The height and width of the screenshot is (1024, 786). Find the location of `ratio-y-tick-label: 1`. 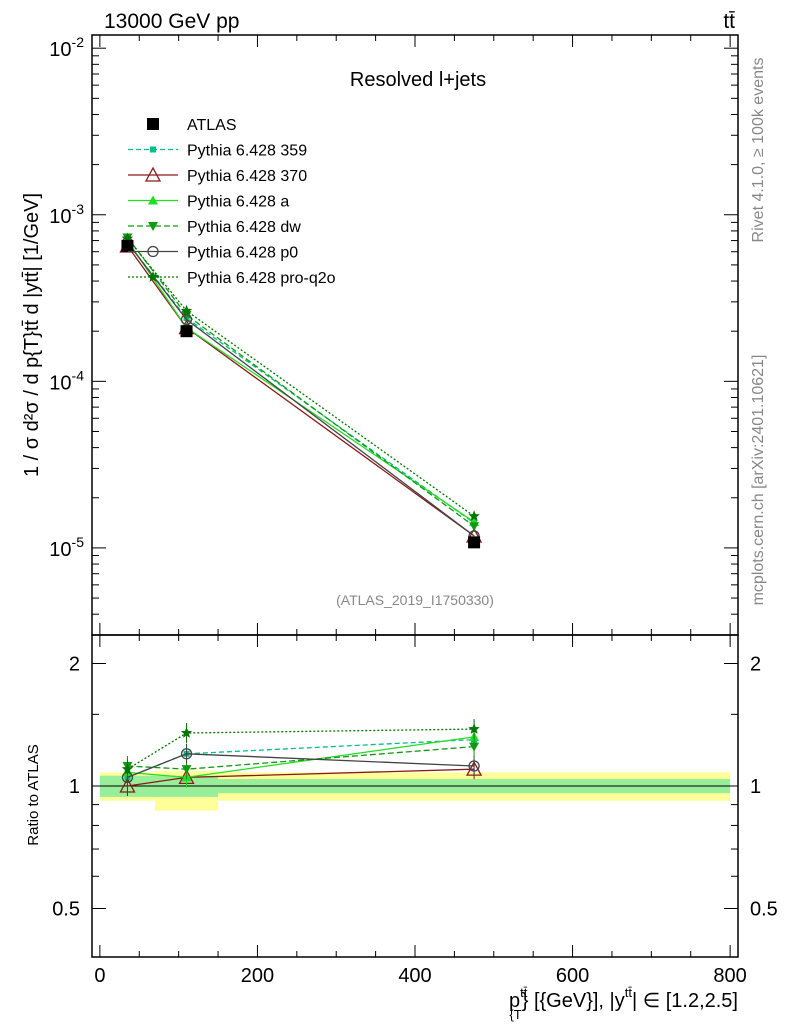

ratio-y-tick-label: 1 is located at coordinates (74, 787).